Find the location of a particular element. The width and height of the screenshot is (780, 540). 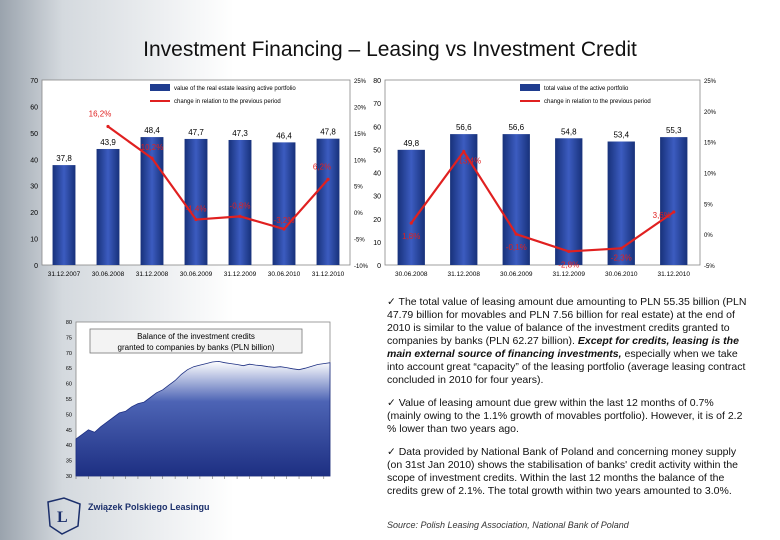

right-tick-label: 10% is located at coordinates (710, 175).